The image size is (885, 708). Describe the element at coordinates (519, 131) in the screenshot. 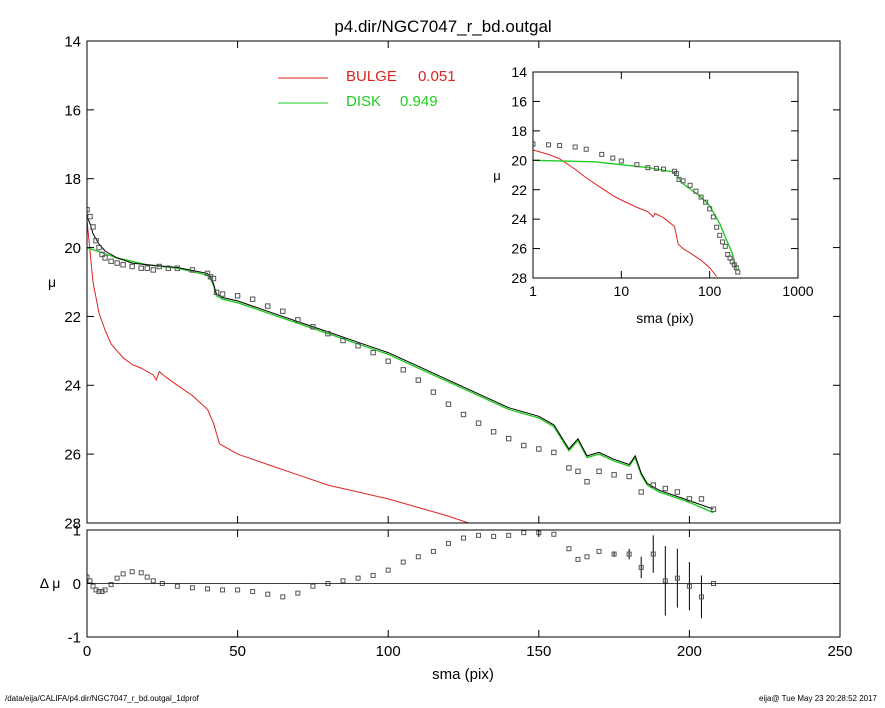

I see `inset-ytick-label: 18` at that location.